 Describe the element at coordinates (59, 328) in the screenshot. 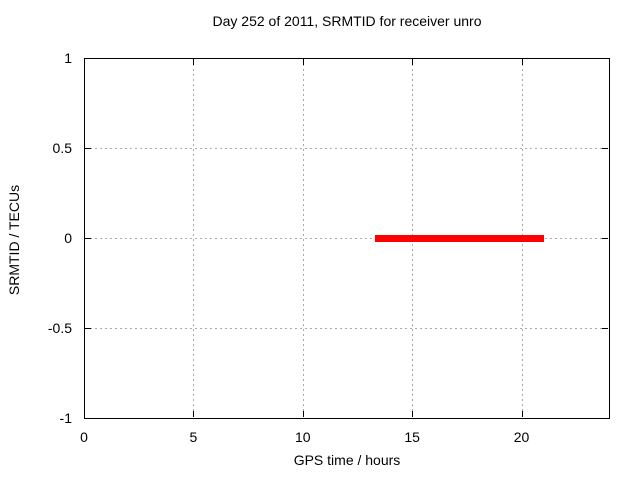

I see `y-tick-label: -0.5` at that location.